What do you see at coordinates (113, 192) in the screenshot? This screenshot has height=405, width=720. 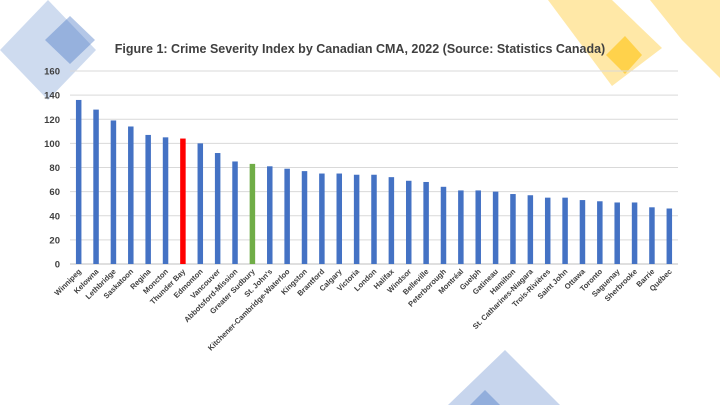 I see `bar-lethbridge` at bounding box center [113, 192].